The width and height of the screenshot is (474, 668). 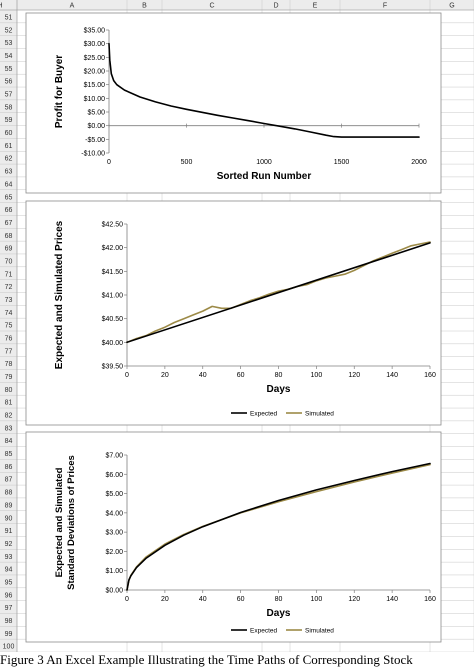 What do you see at coordinates (59, 91) in the screenshot?
I see `y-axis-title: Profit for Buyer` at bounding box center [59, 91].